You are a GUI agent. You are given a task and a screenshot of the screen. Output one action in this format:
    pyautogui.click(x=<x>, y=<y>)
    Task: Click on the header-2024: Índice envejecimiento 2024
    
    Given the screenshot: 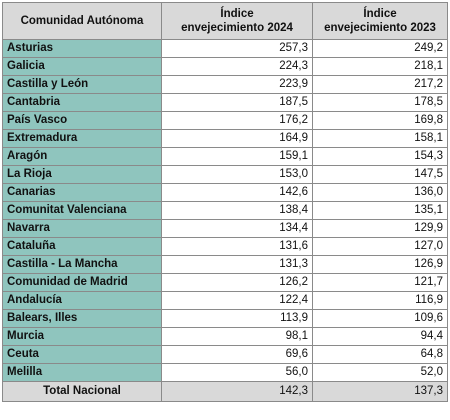 What is the action you would take?
    pyautogui.click(x=237, y=21)
    